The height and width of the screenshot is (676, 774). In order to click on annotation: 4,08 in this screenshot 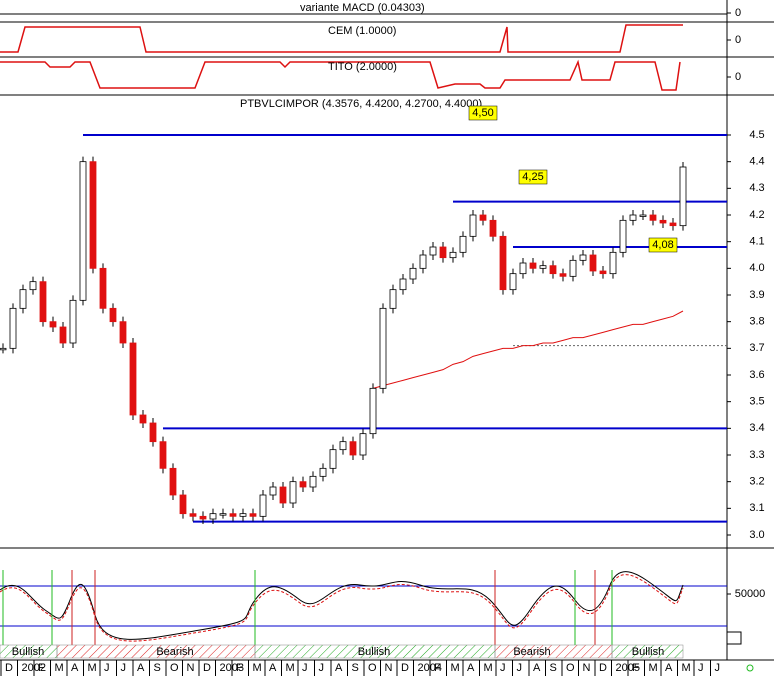, I will do `click(662, 245)`.